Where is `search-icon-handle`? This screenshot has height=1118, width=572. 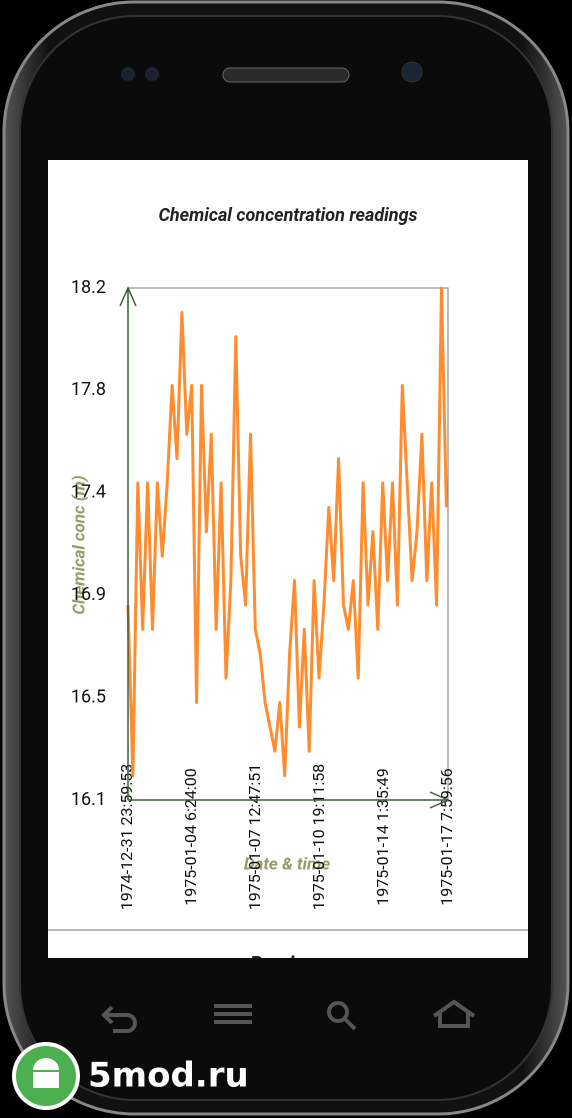 search-icon-handle is located at coordinates (350, 1024).